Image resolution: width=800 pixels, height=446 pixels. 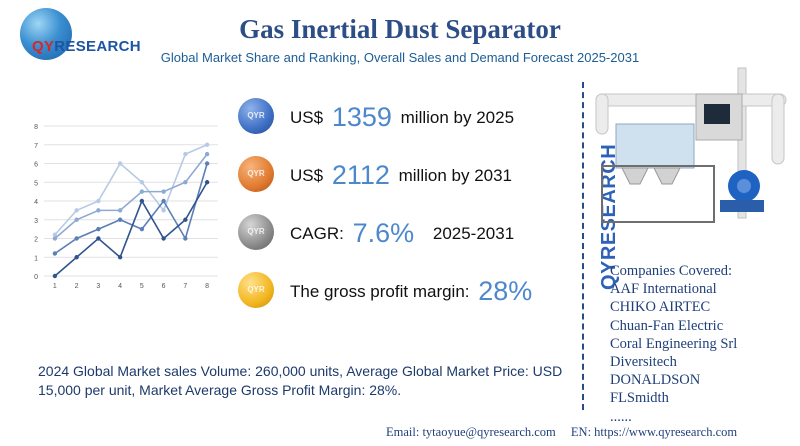 What do you see at coordinates (671, 271) in the screenshot?
I see `companies-heading: Companies Covered:` at bounding box center [671, 271].